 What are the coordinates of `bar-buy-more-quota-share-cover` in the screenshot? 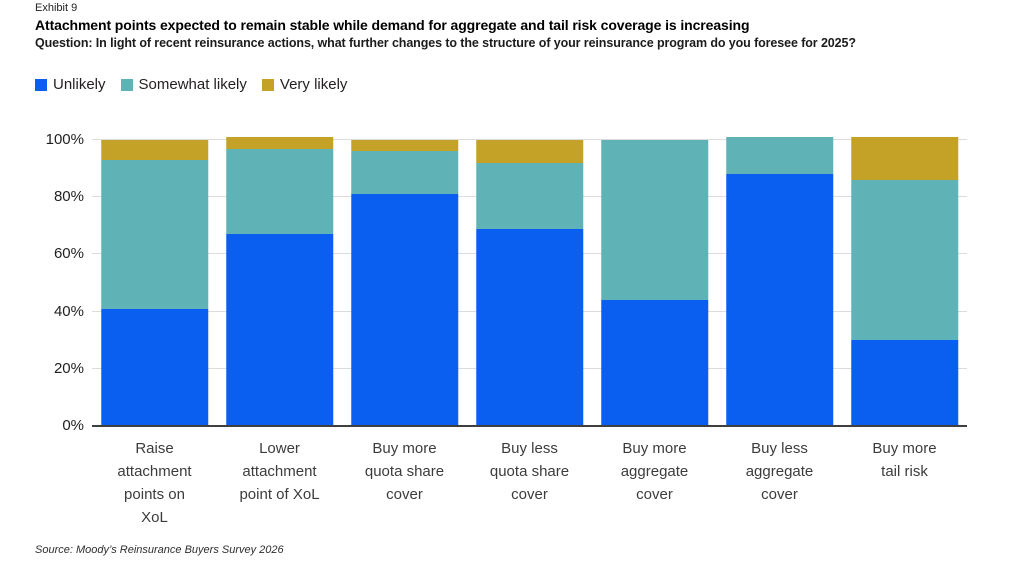 It's located at (404, 283).